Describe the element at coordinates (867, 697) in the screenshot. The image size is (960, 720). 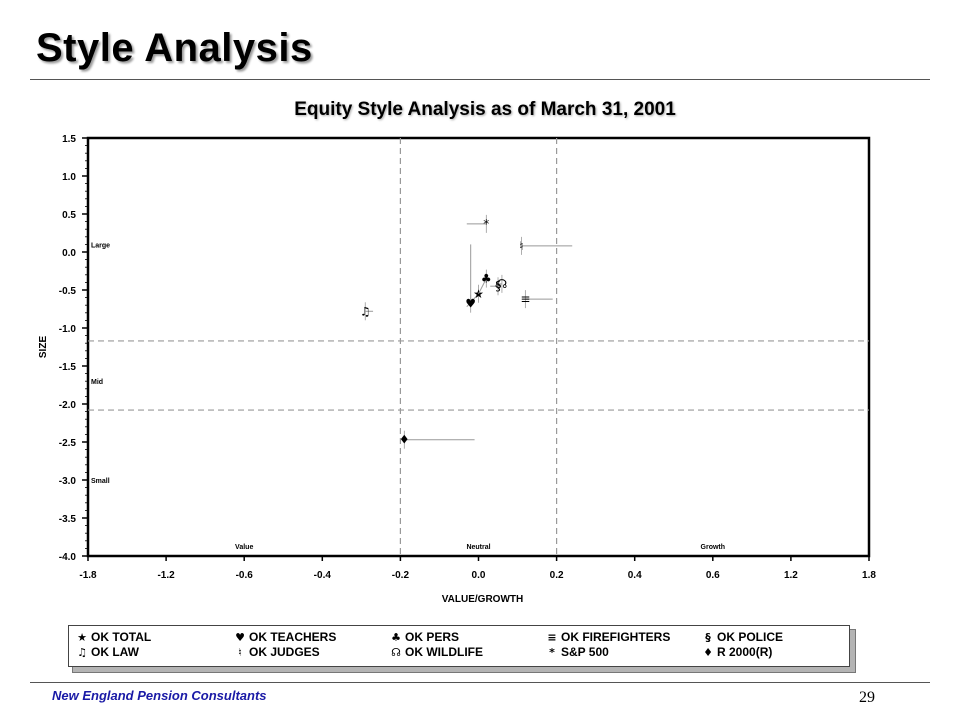
I see `page-number: 29` at that location.